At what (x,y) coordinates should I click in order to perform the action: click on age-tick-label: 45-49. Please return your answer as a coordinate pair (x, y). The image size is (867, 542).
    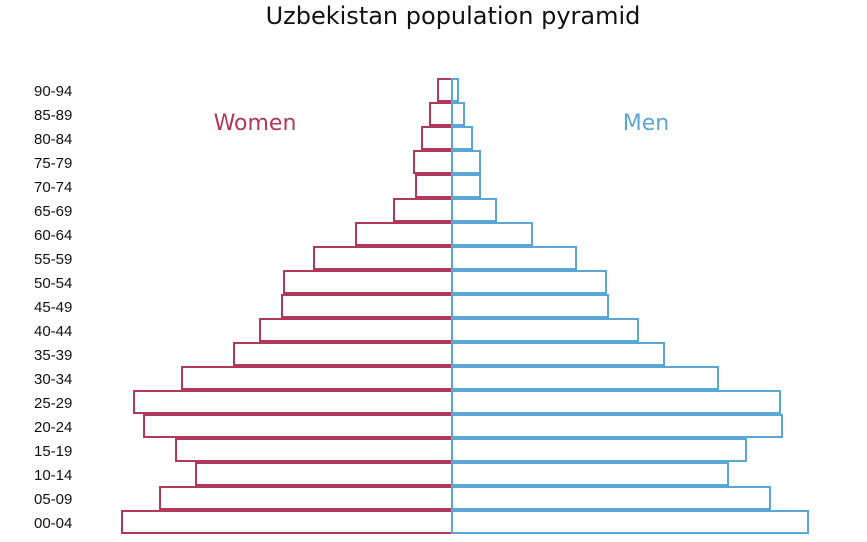
    Looking at the image, I should click on (53, 307).